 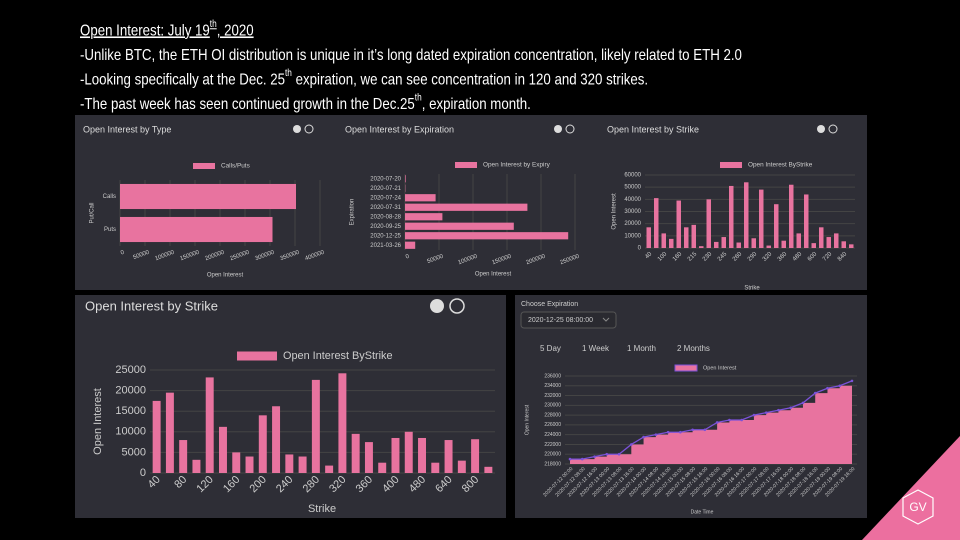 What do you see at coordinates (127, 129) in the screenshot?
I see `chart-title: Open Interest by Type` at bounding box center [127, 129].